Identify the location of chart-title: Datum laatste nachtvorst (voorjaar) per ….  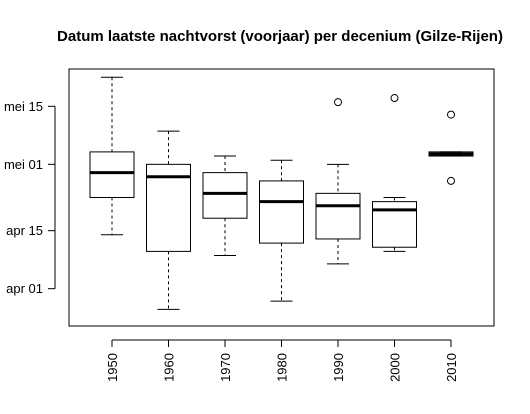
(280, 36).